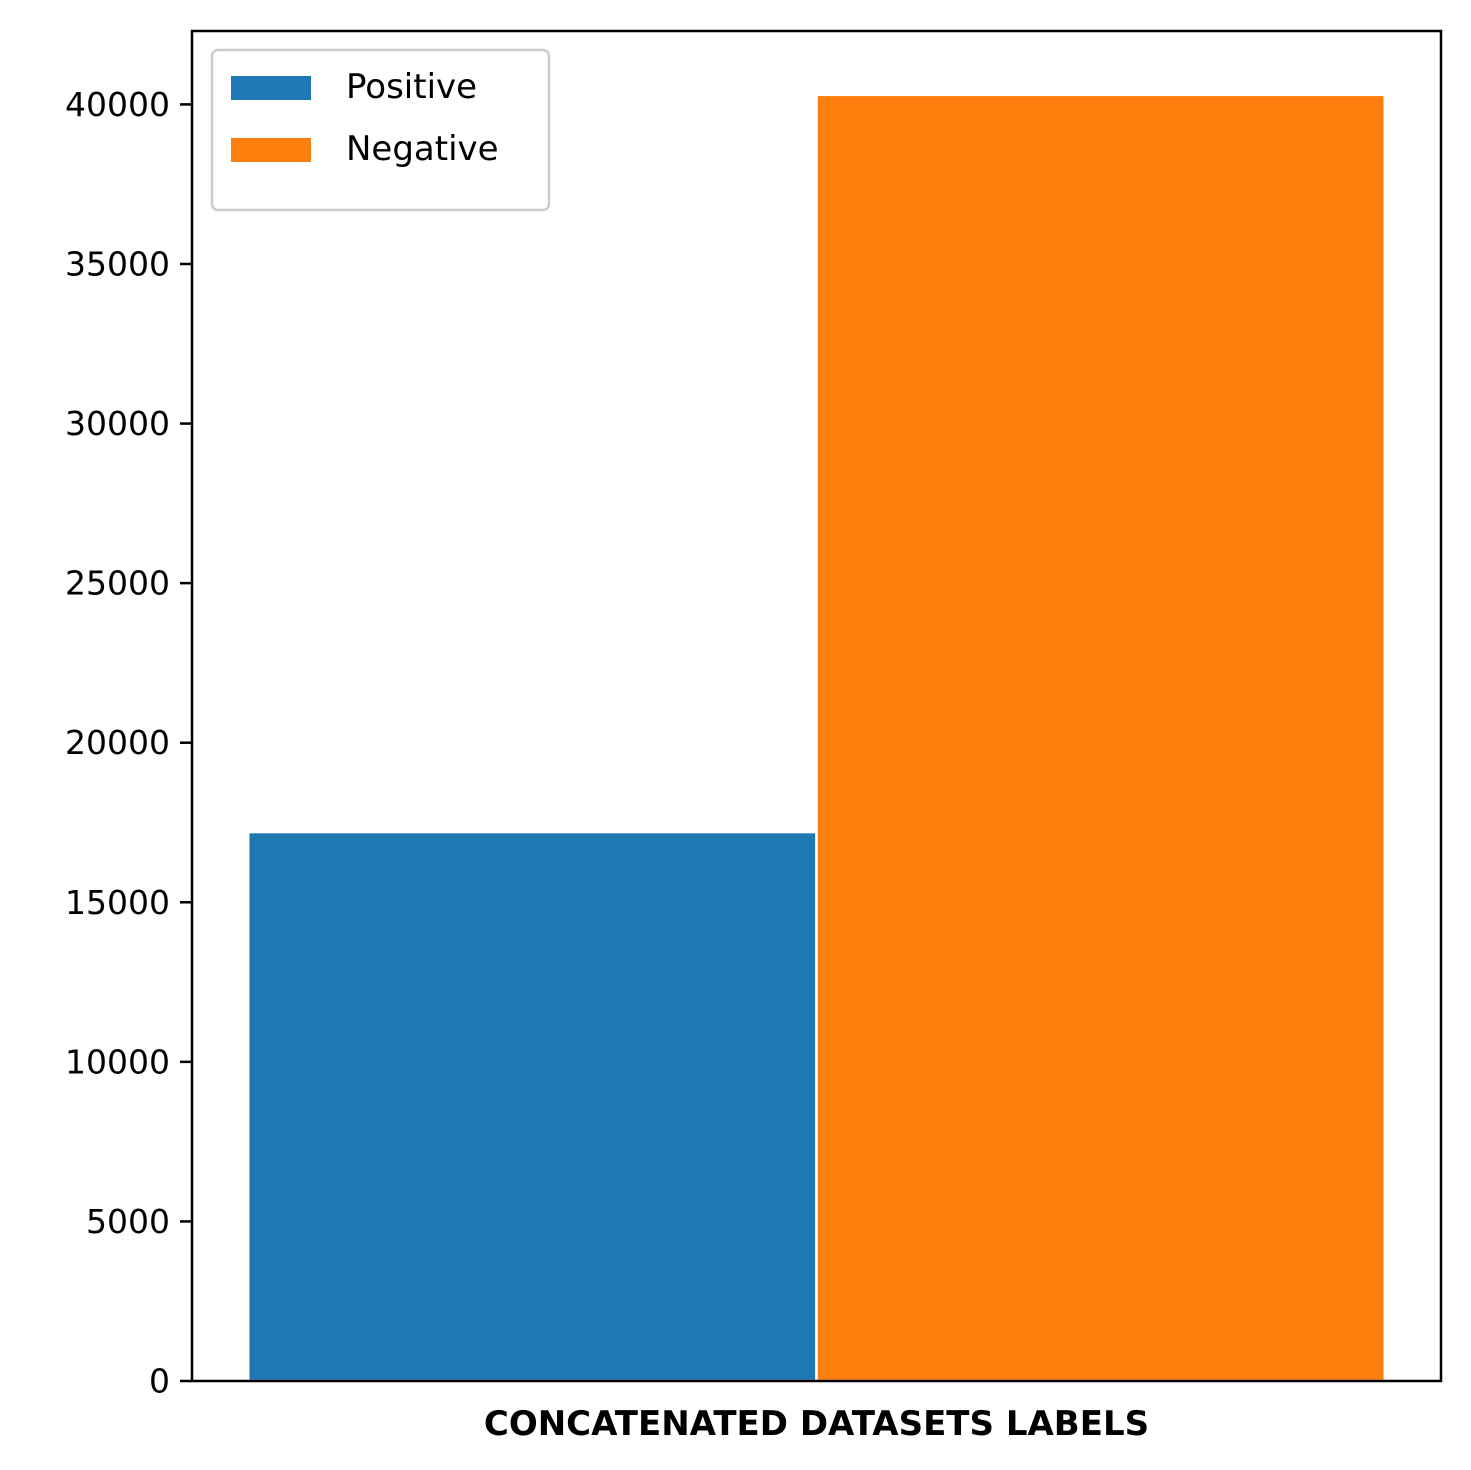  I want to click on y-tick-label: 20000, so click(117, 742).